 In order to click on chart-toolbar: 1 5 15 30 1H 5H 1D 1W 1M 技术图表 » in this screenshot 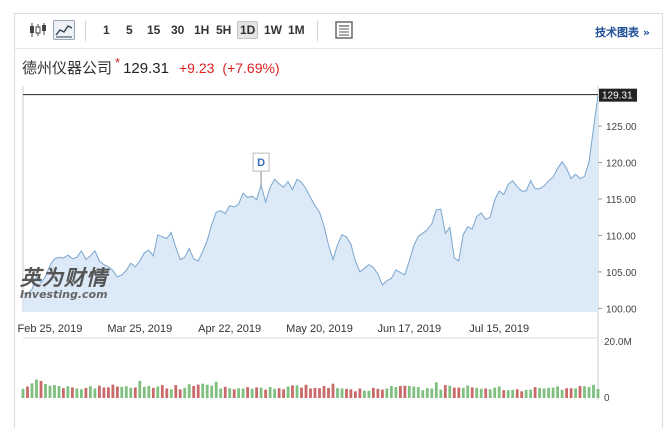, I will do `click(338, 31)`.